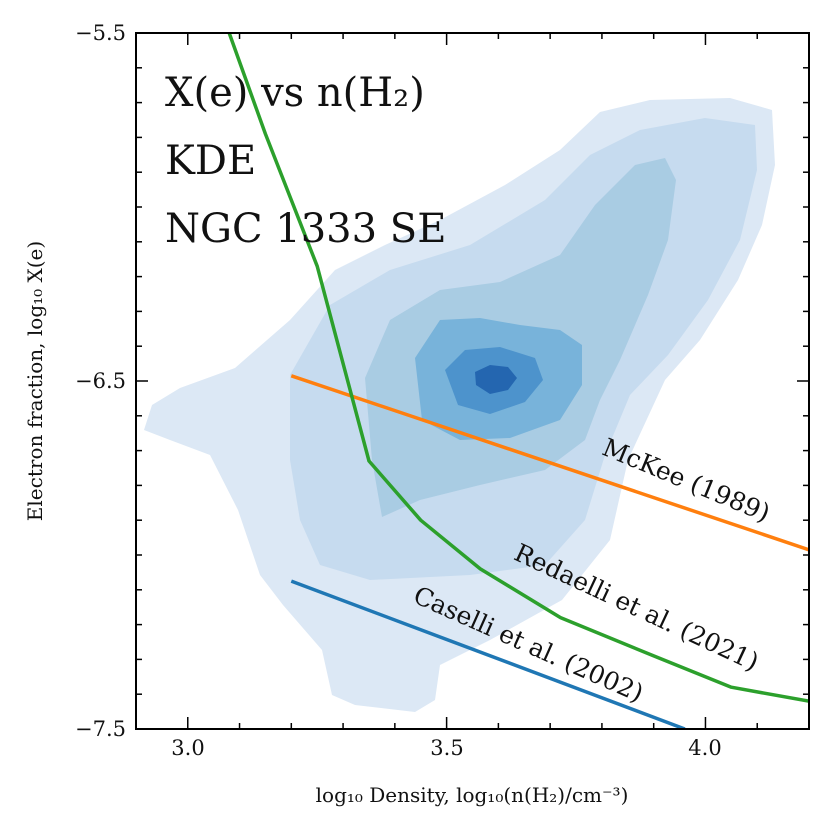 This screenshot has height=830, width=830. What do you see at coordinates (187, 748) in the screenshot?
I see `x-tick-label: 3.0` at bounding box center [187, 748].